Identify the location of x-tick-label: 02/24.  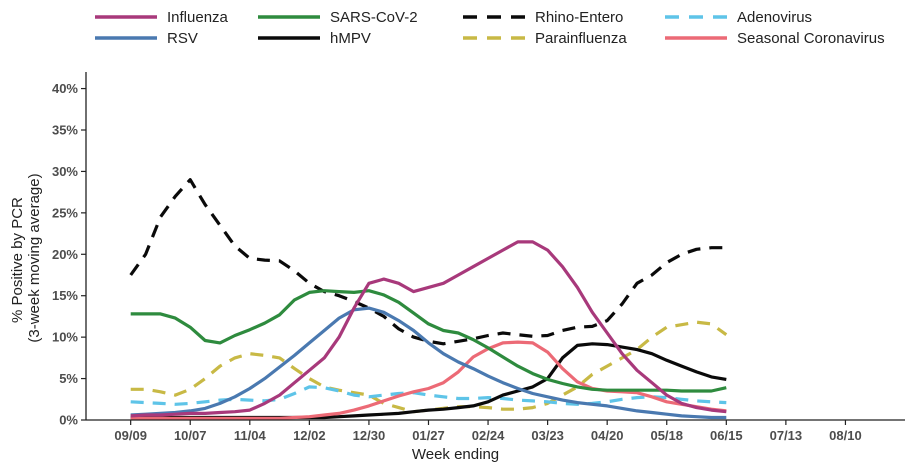
(488, 435).